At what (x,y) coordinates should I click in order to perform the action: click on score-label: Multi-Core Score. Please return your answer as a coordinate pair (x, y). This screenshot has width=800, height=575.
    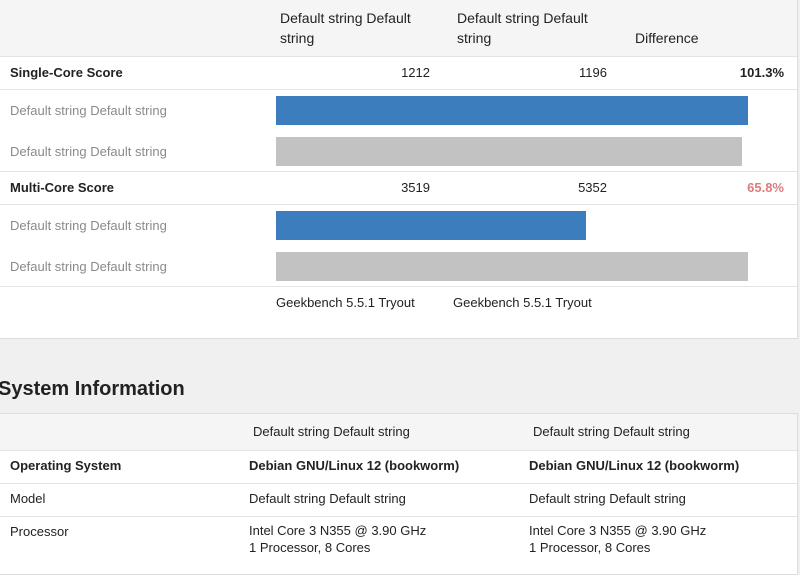
    Looking at the image, I should click on (62, 187).